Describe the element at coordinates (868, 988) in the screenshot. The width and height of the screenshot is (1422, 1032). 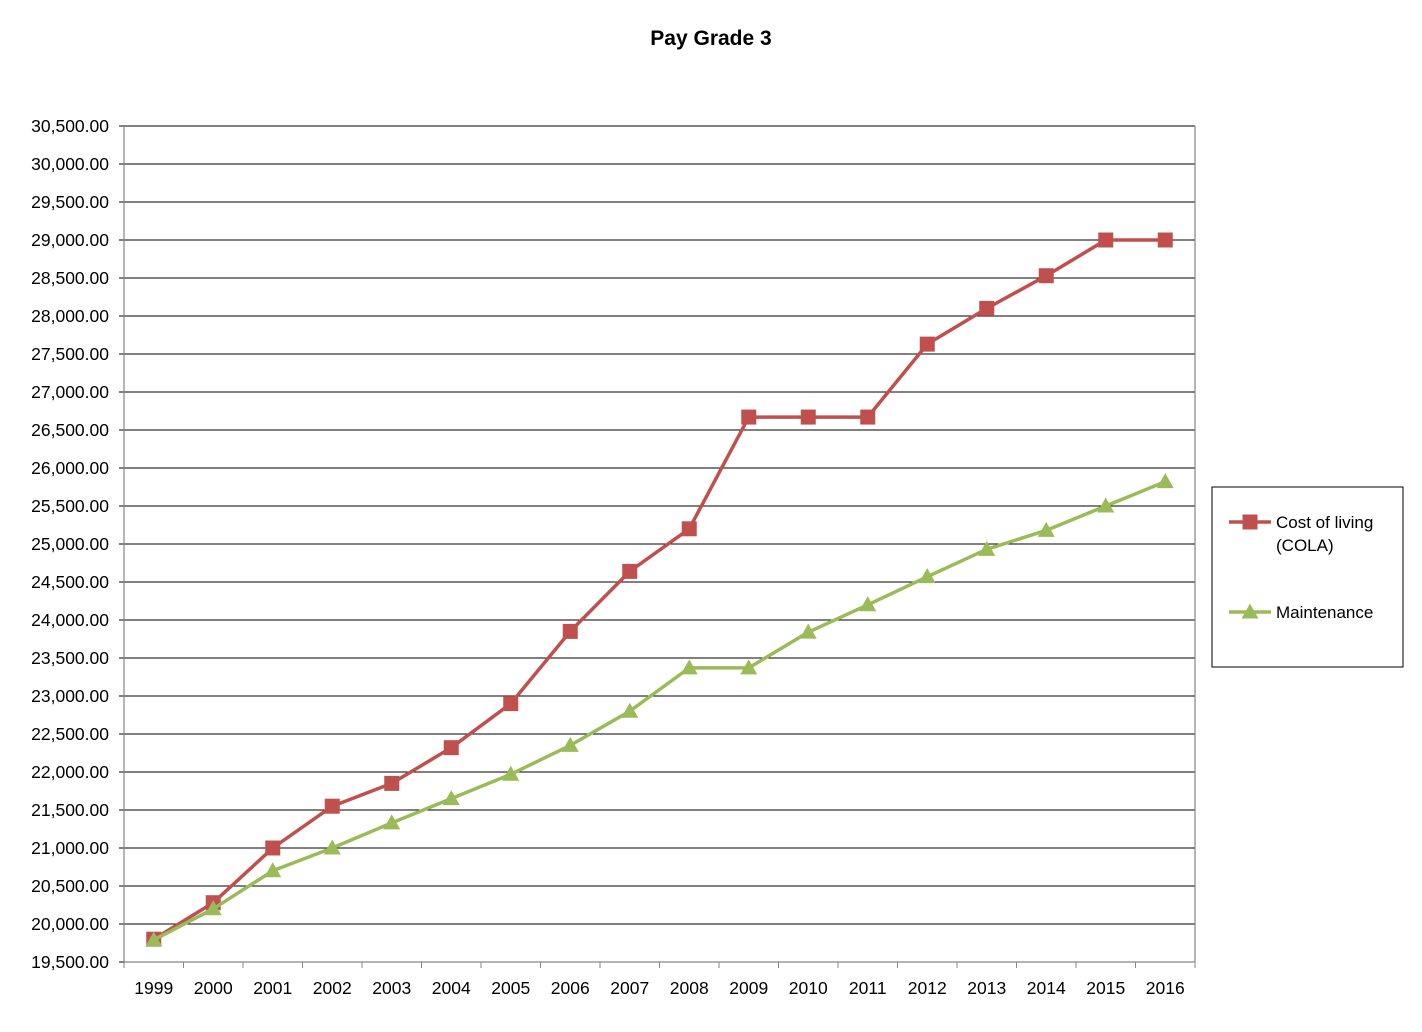
I see `x-tick-label: 2011` at that location.